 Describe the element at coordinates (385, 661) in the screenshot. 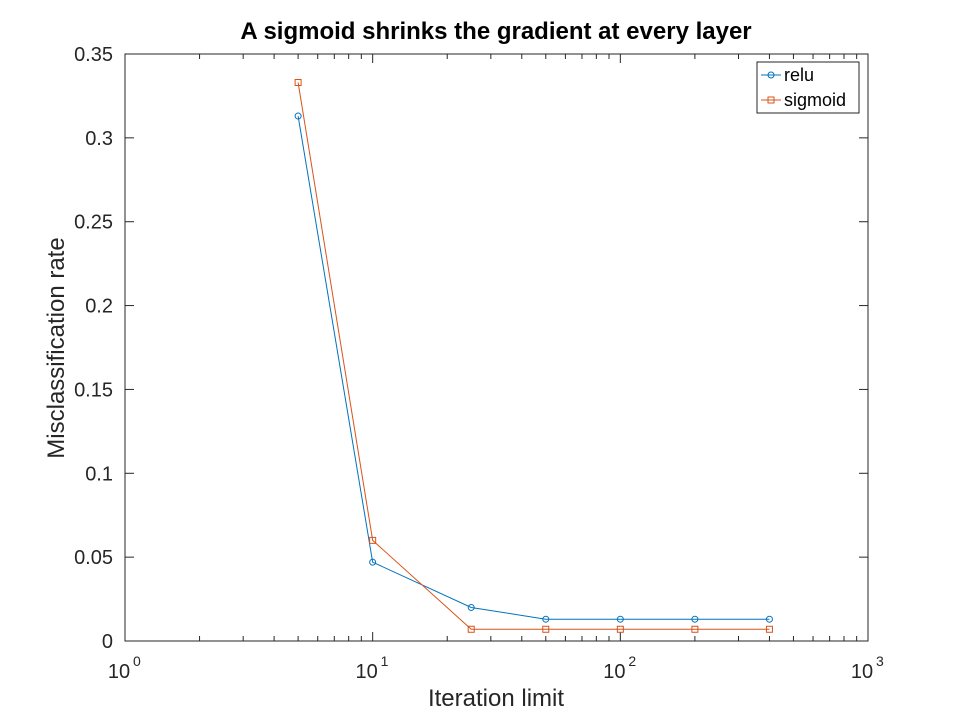

I see `x-tick-exponent: 1` at that location.